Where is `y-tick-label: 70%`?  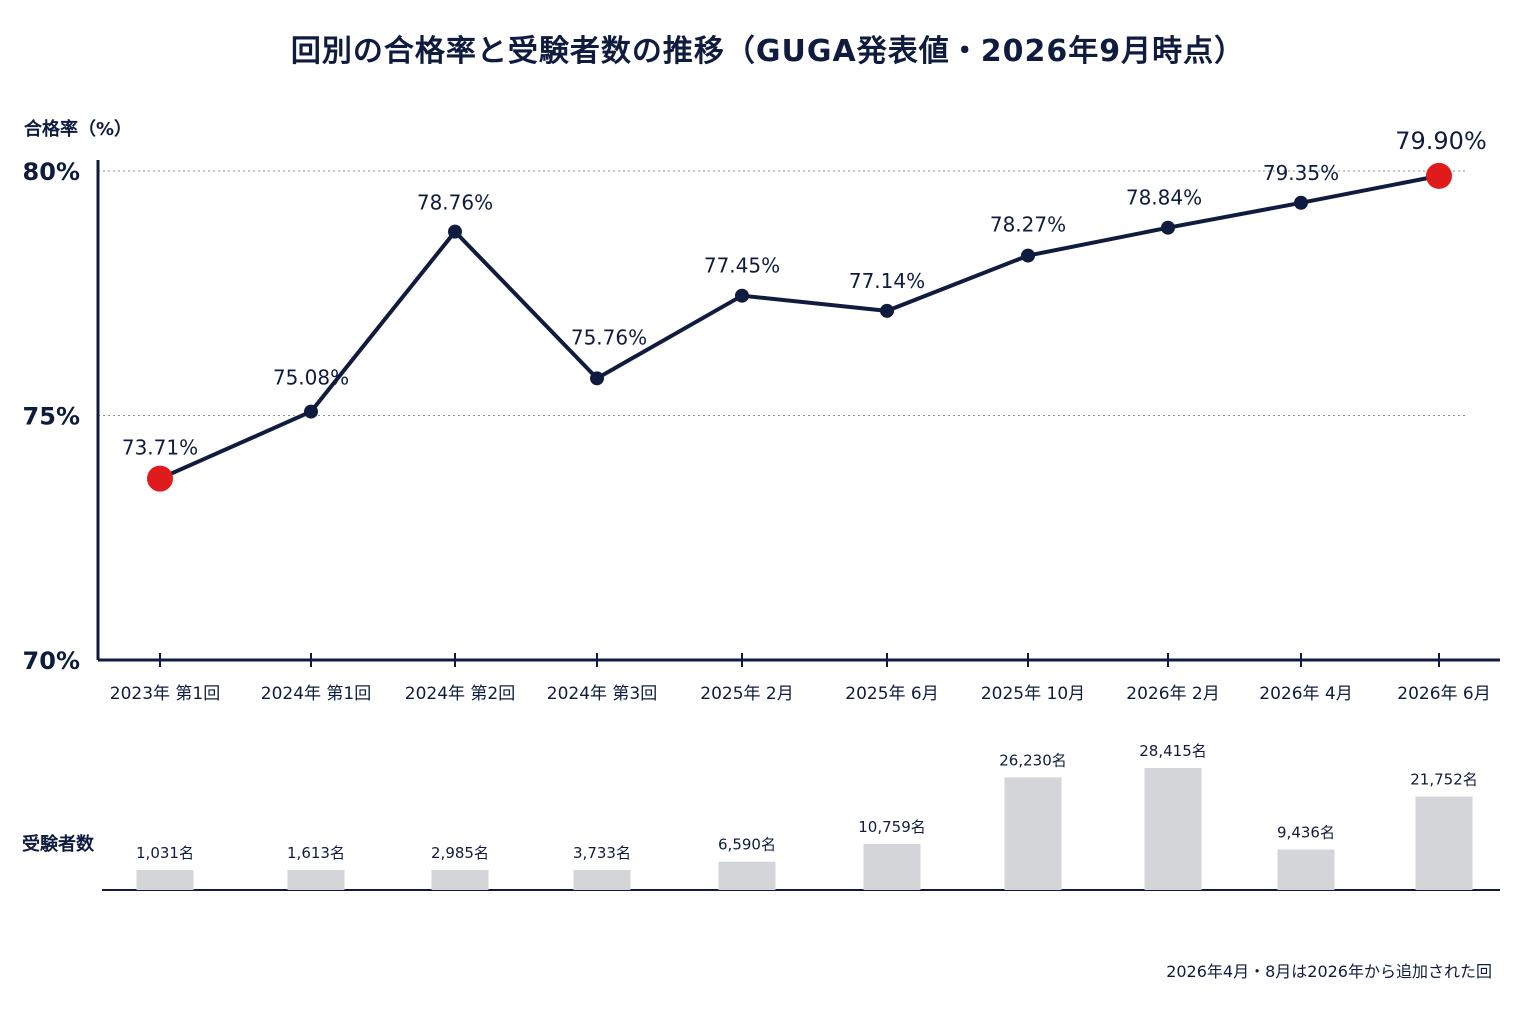 y-tick-label: 70% is located at coordinates (51, 661).